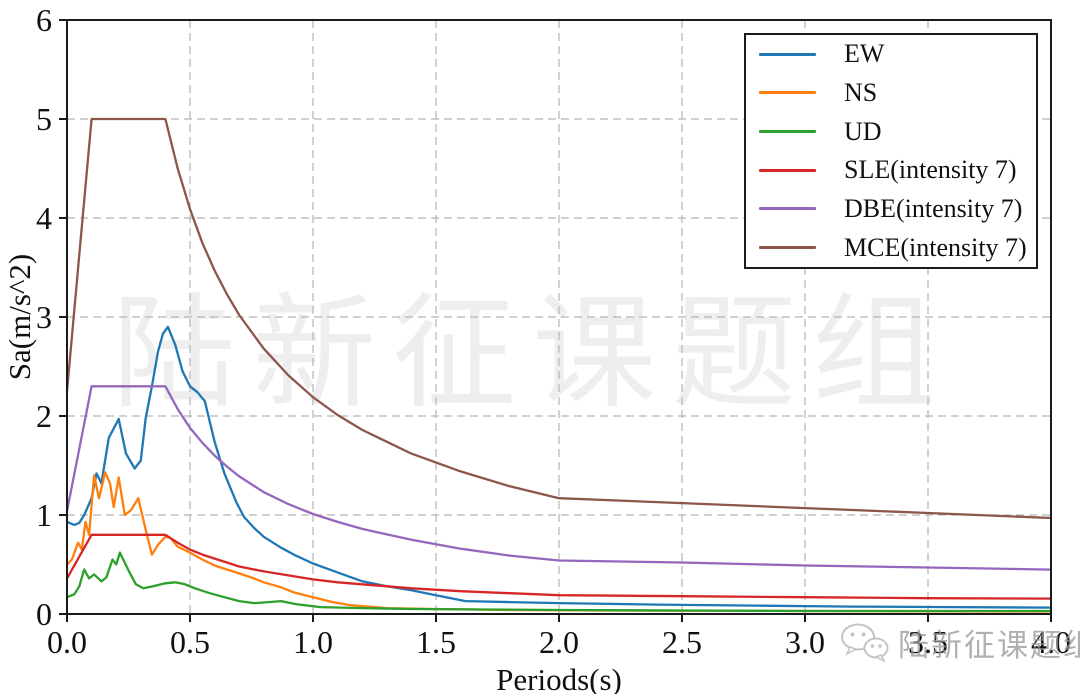 Image resolution: width=1080 pixels, height=694 pixels. I want to click on svg-text: 3.5, so click(928, 642).